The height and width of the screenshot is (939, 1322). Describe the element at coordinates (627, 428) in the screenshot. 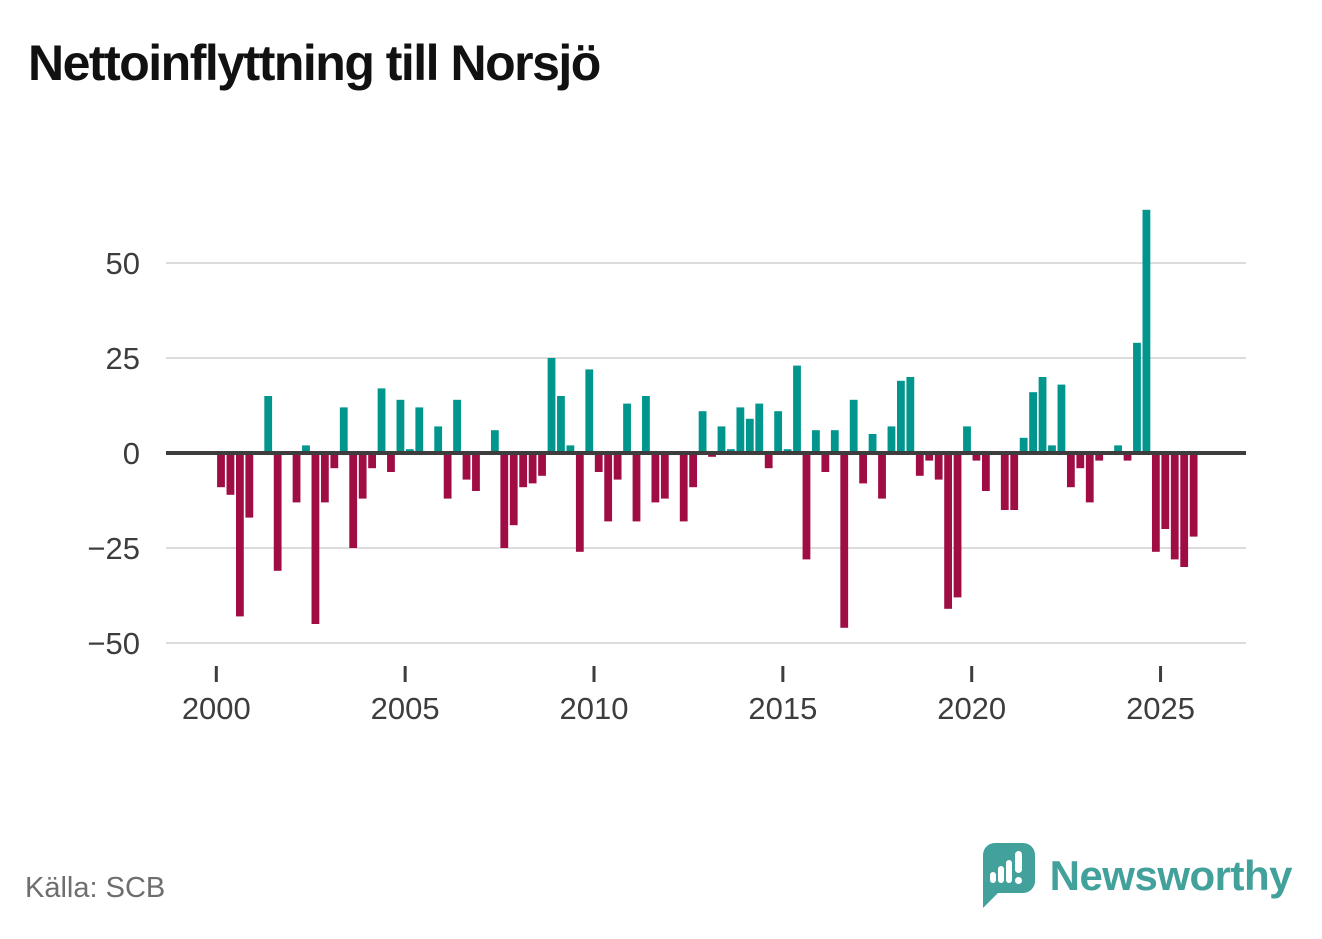

I see `bar-2010q4` at that location.